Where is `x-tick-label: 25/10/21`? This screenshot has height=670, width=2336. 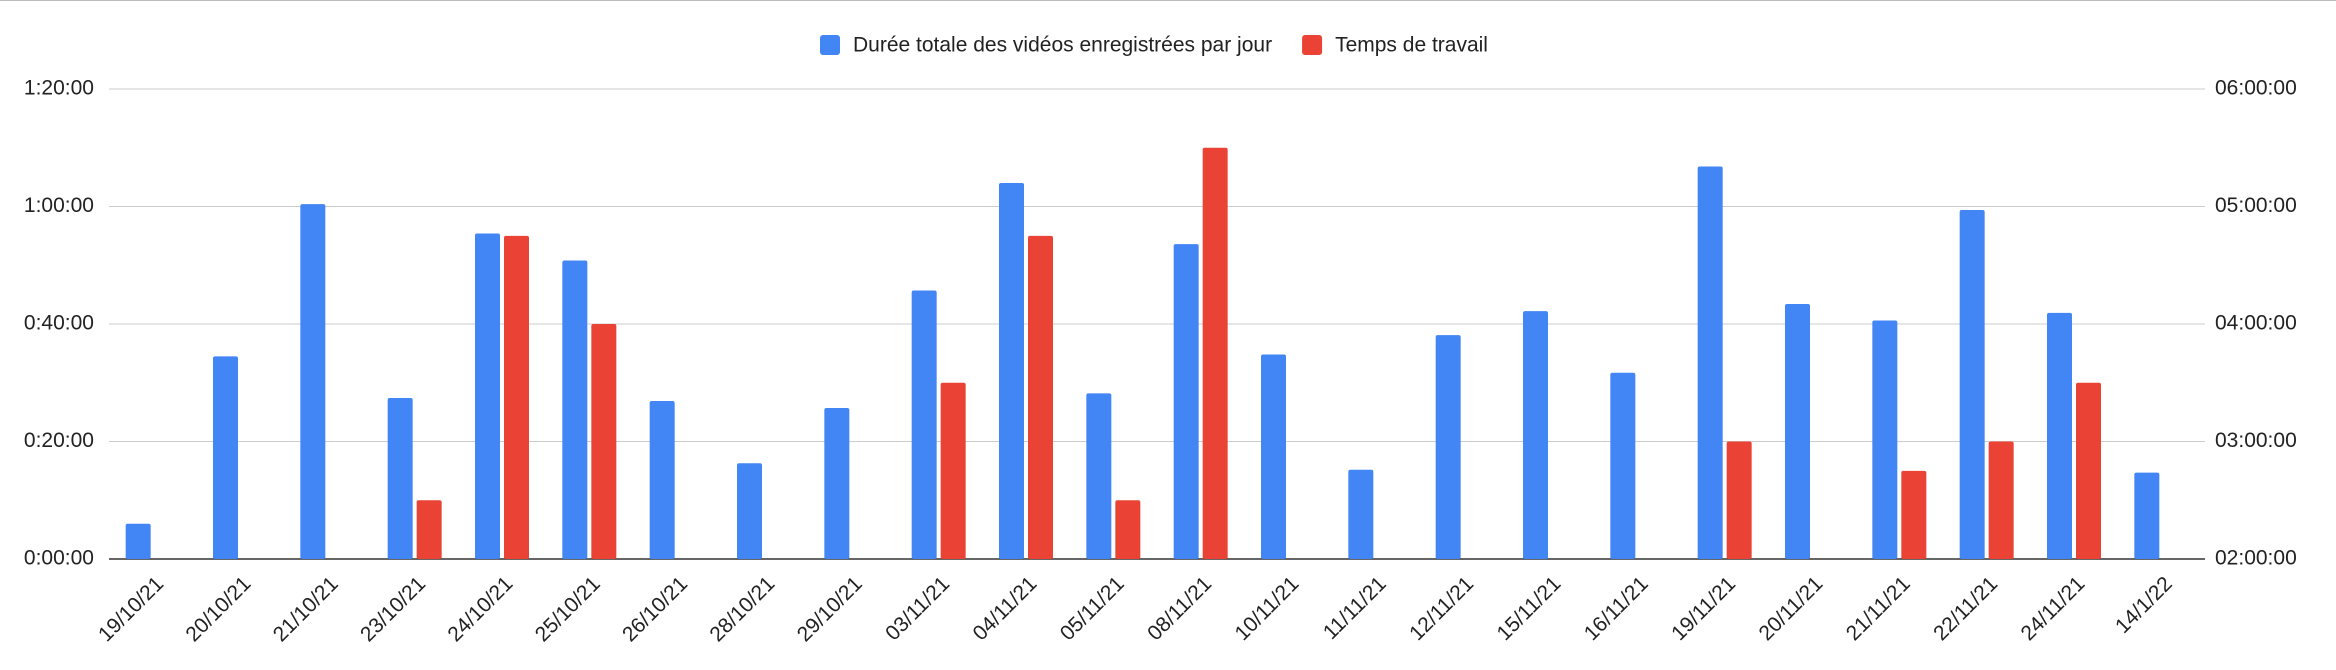 x-tick-label: 25/10/21 is located at coordinates (568, 609).